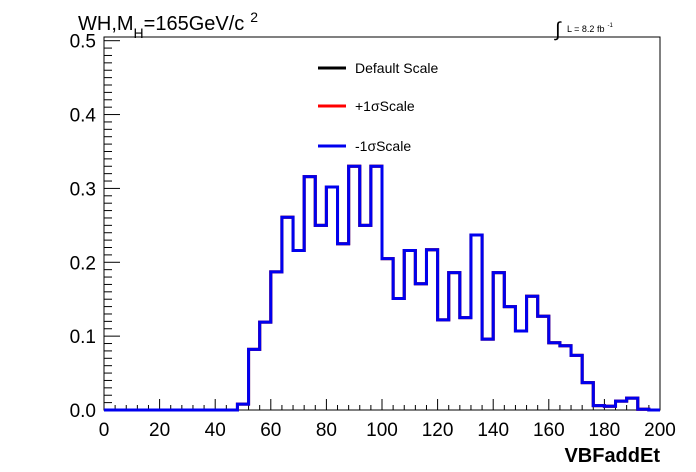 The height and width of the screenshot is (472, 696). Describe the element at coordinates (83, 116) in the screenshot. I see `y-tick-label: 0.4` at that location.